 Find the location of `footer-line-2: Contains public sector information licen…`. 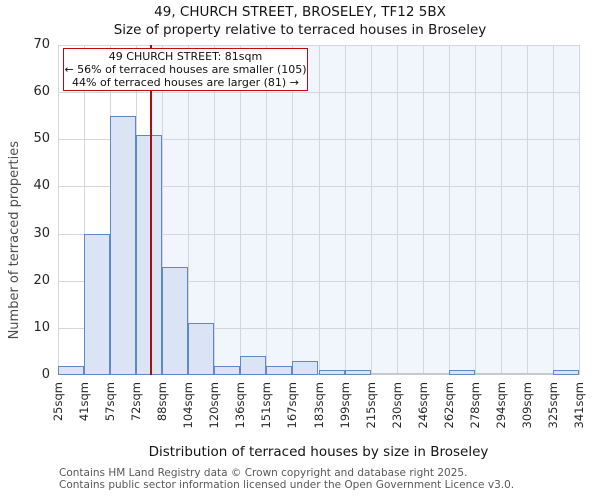

footer-line-2: Contains public sector information licen… is located at coordinates (287, 484).